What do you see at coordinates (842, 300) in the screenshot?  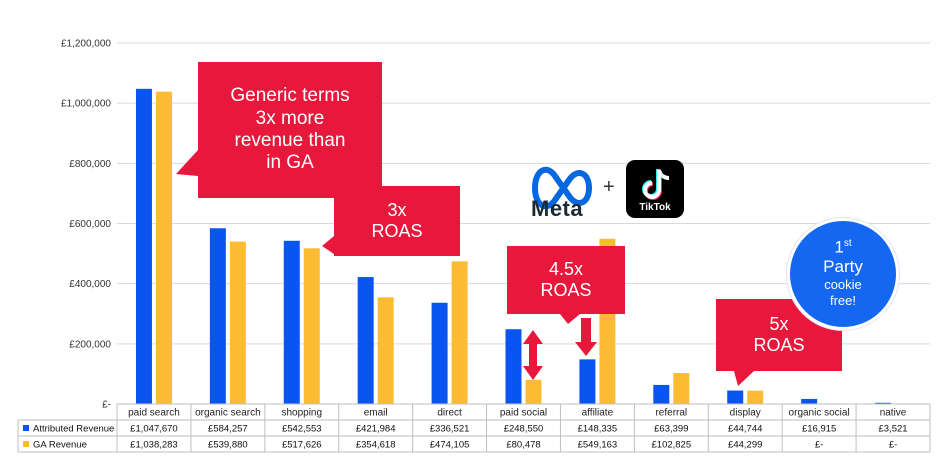 I see `badge-line: free!` at bounding box center [842, 300].